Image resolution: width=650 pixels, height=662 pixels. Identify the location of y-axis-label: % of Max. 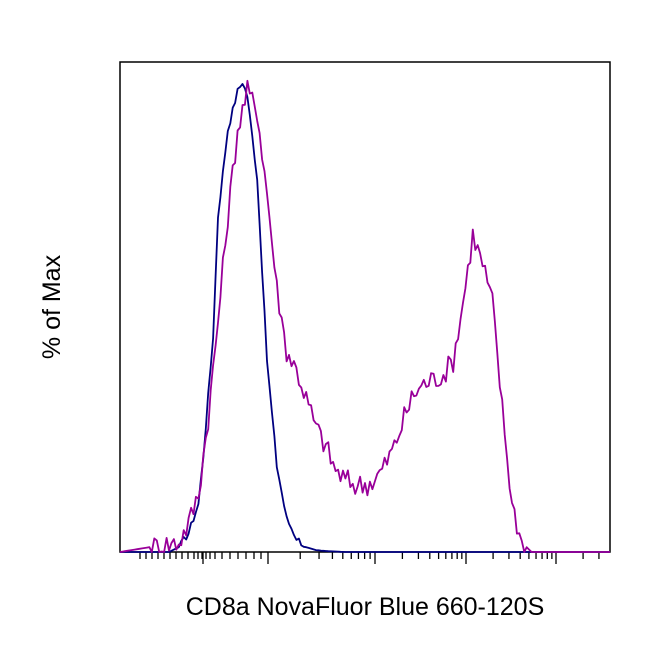
(52, 306).